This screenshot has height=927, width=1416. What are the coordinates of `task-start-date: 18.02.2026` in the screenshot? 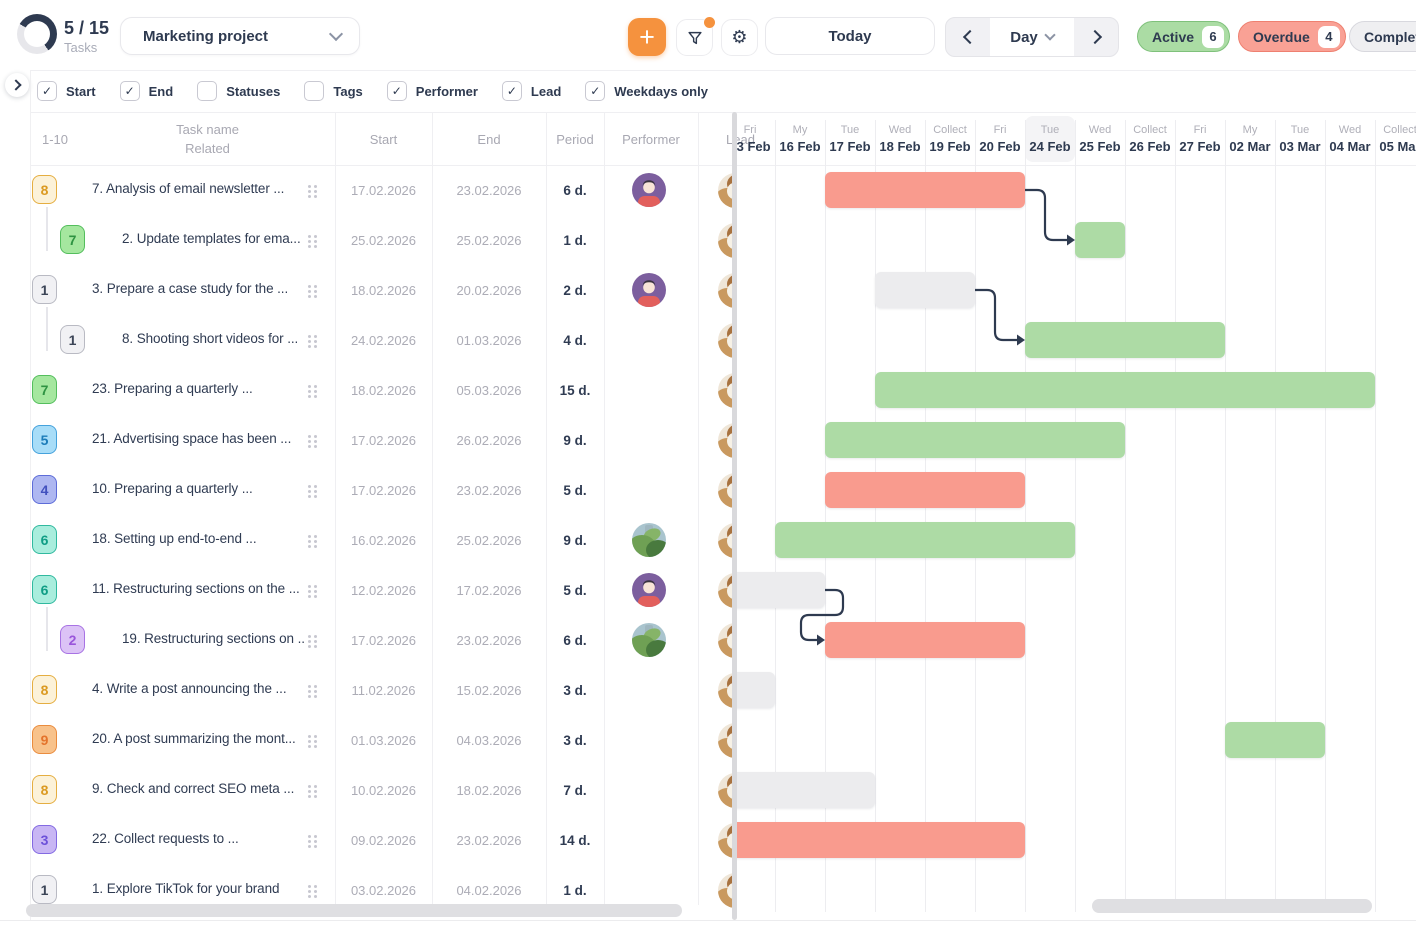 It's located at (383, 290).